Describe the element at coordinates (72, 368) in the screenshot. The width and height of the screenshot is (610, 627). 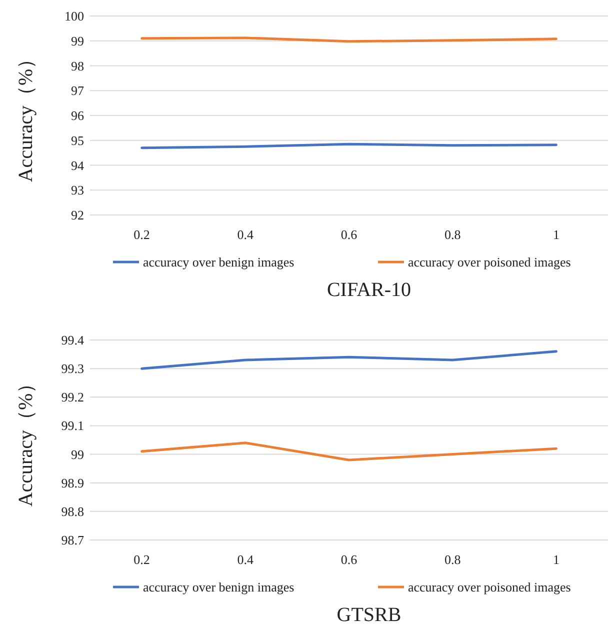
I see `y-tick-label: 99.3` at that location.